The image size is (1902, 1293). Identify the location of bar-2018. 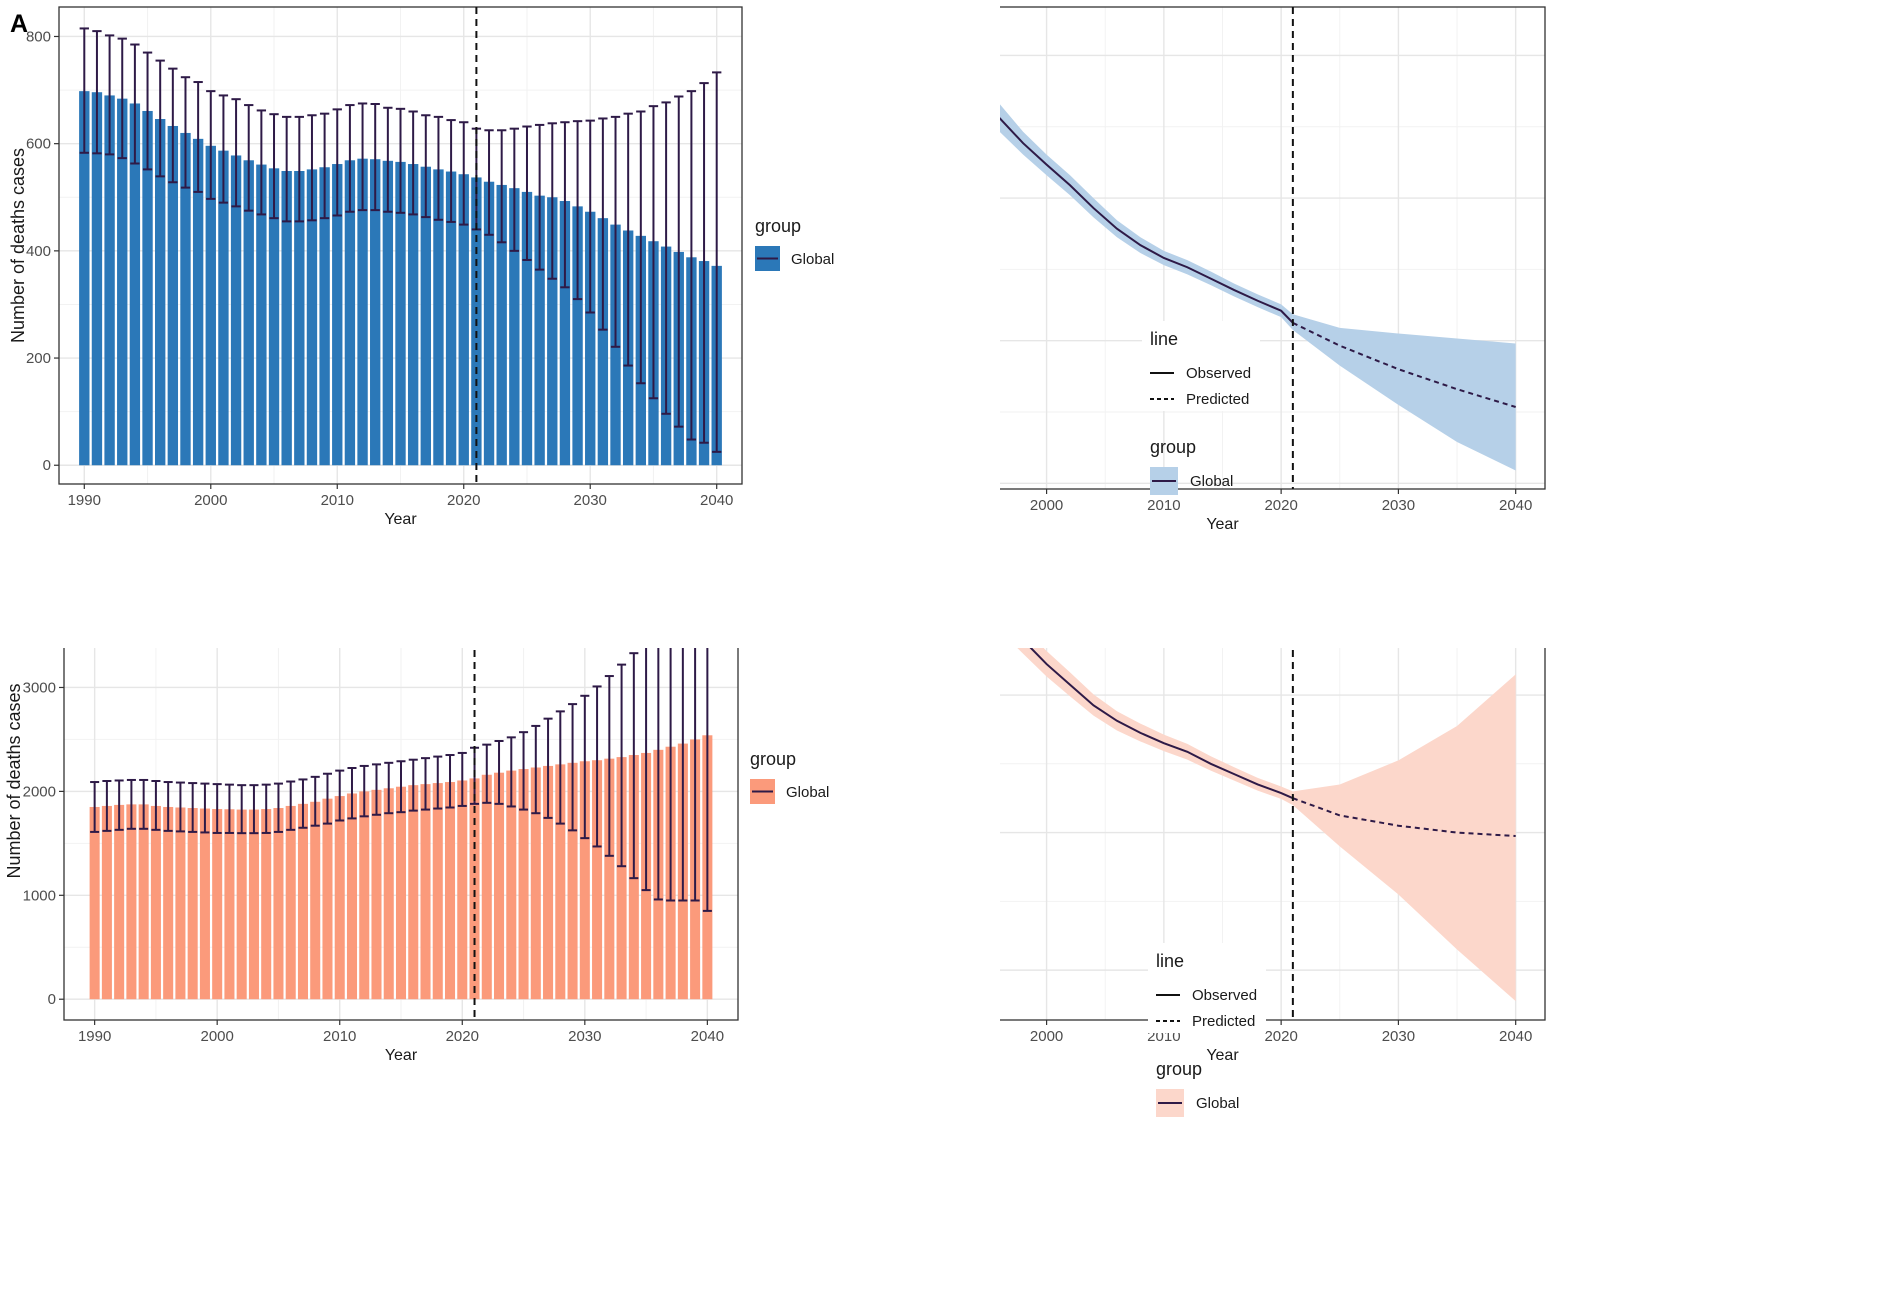
(437, 891).